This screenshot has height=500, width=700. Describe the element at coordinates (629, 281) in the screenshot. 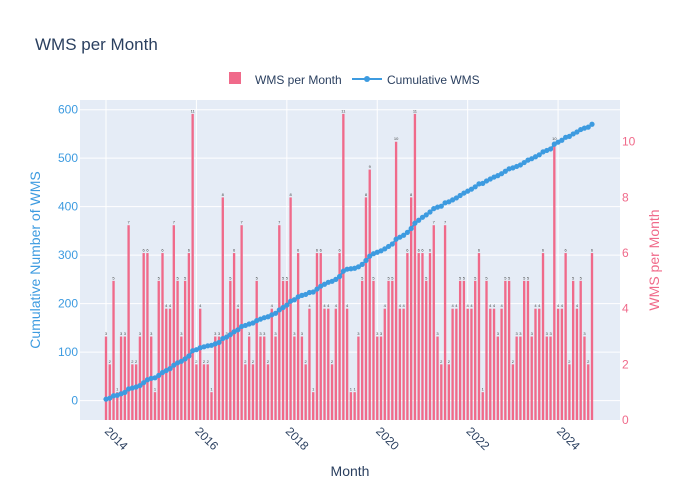

I see `right-axis-ticks: 0 2 4 6 8 10` at that location.